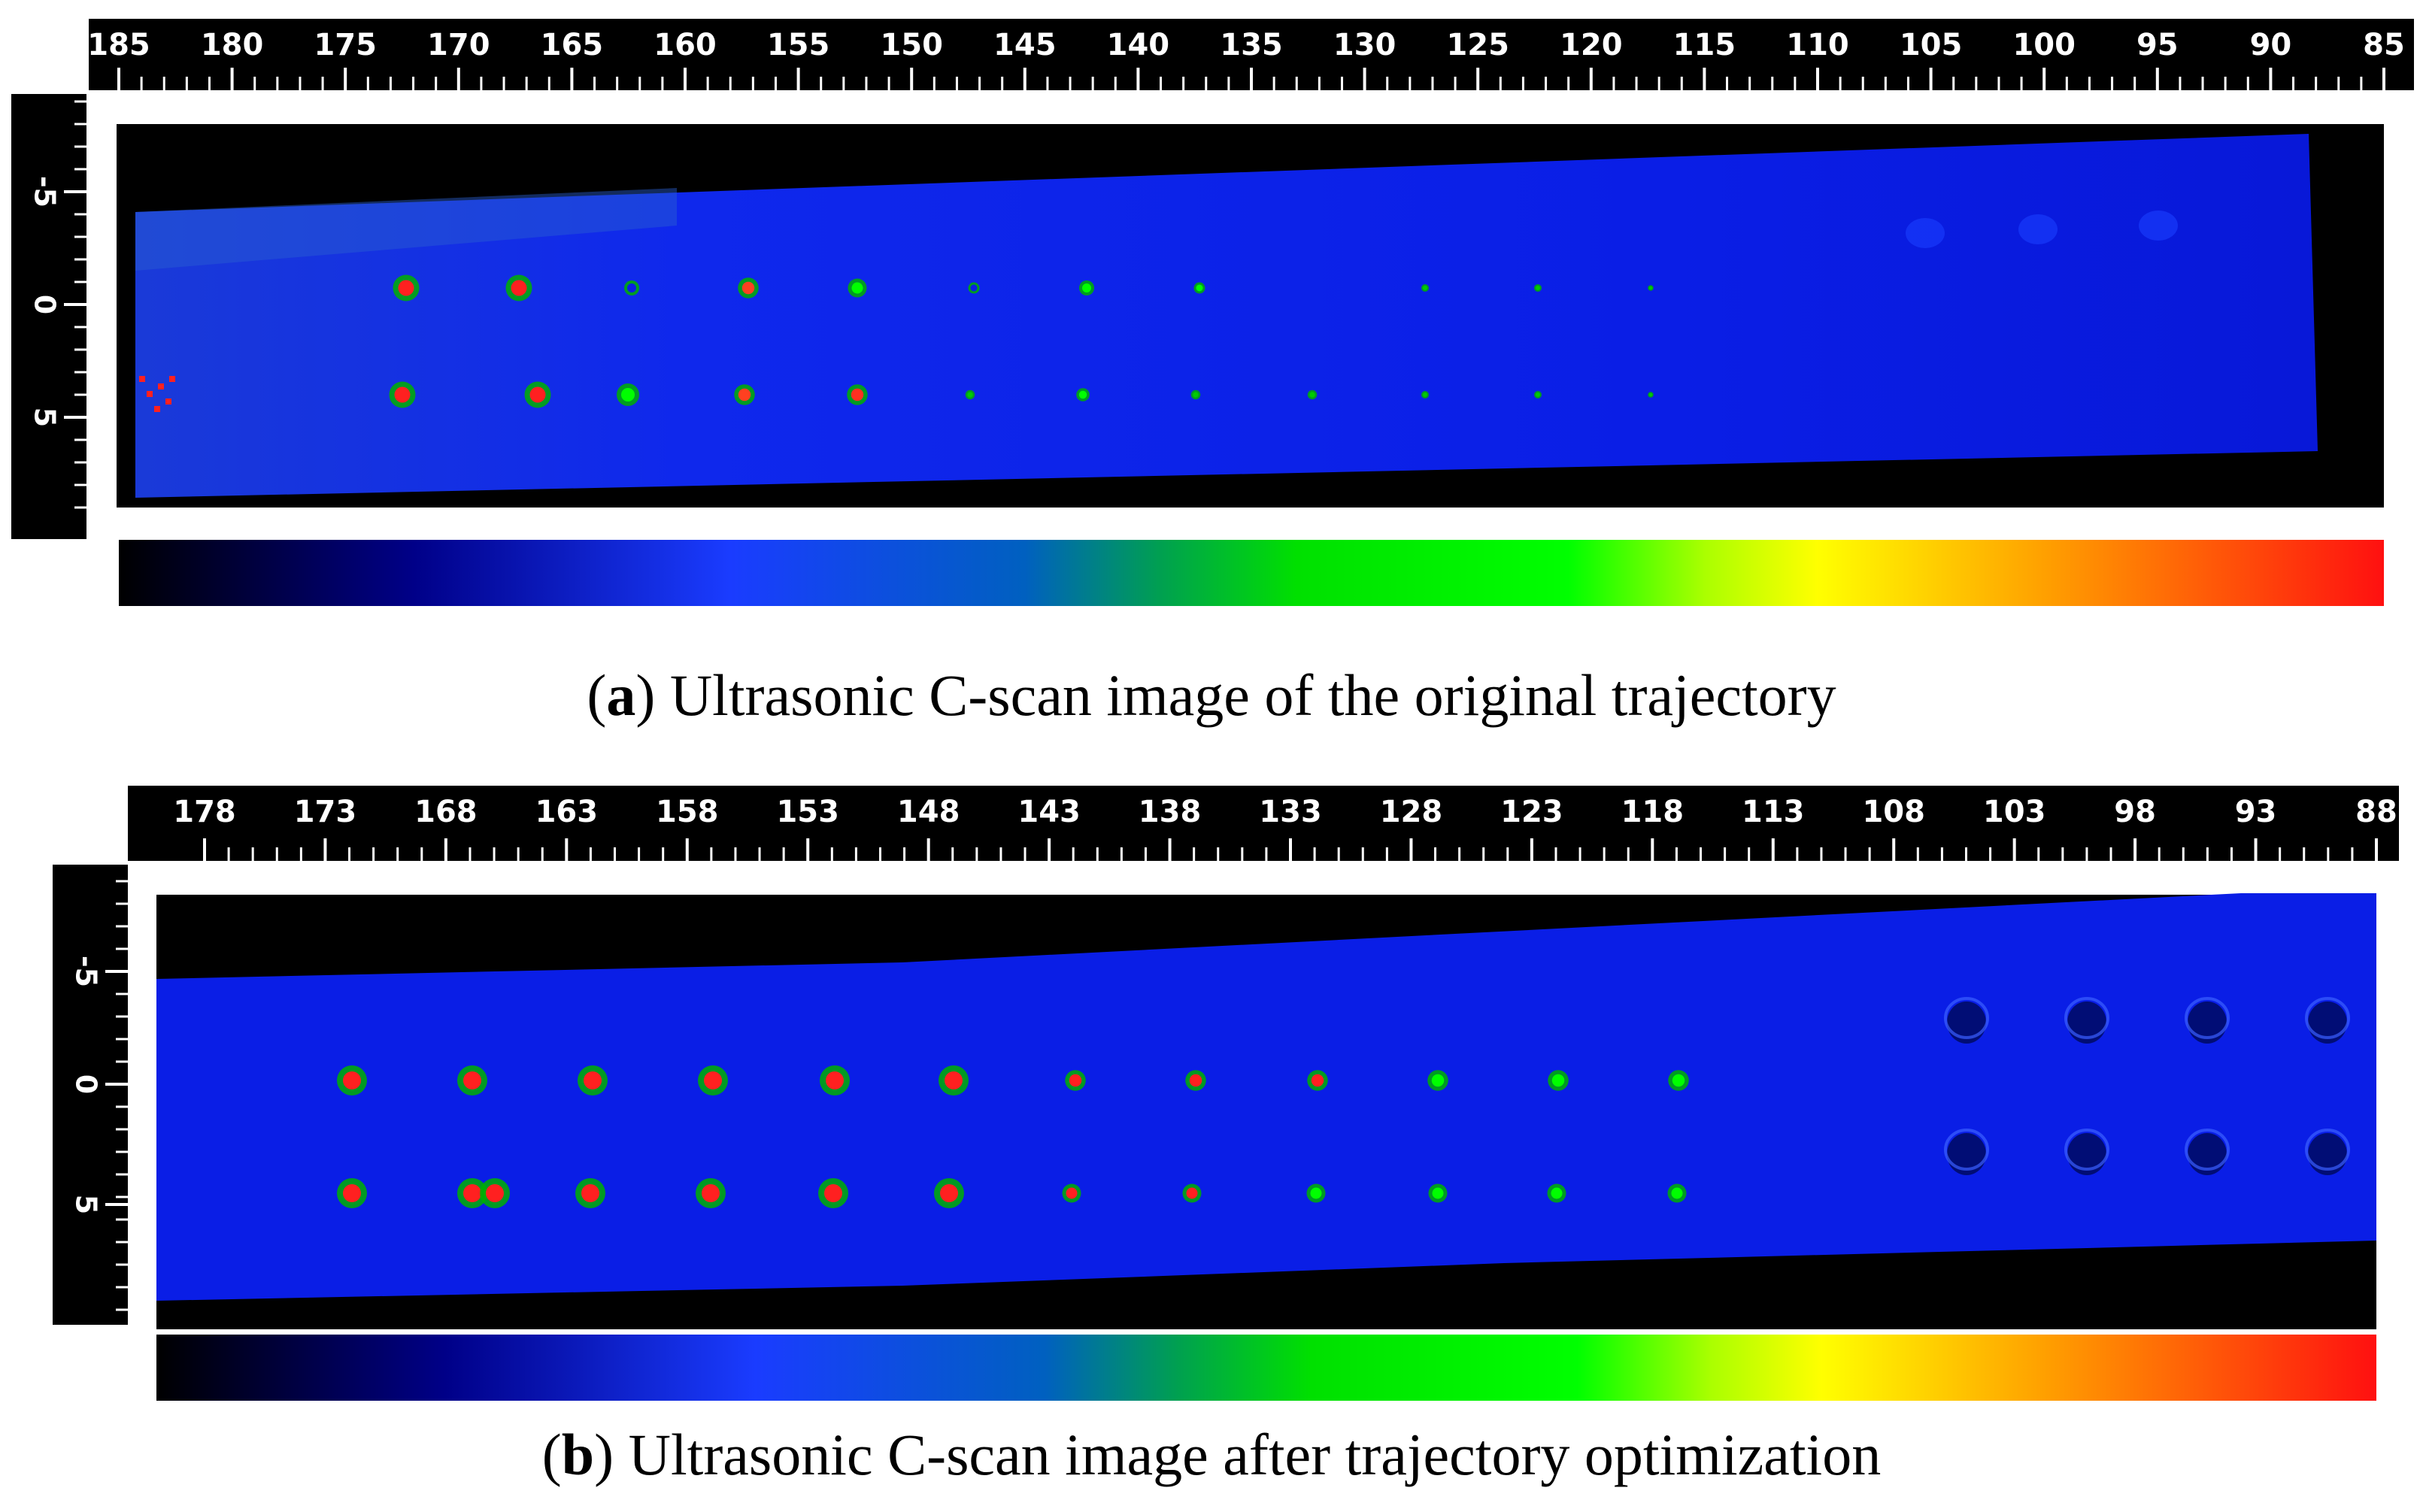 This screenshot has width=2423, height=1512. Describe the element at coordinates (1932, 45) in the screenshot. I see `x-tick-label: 105` at that location.